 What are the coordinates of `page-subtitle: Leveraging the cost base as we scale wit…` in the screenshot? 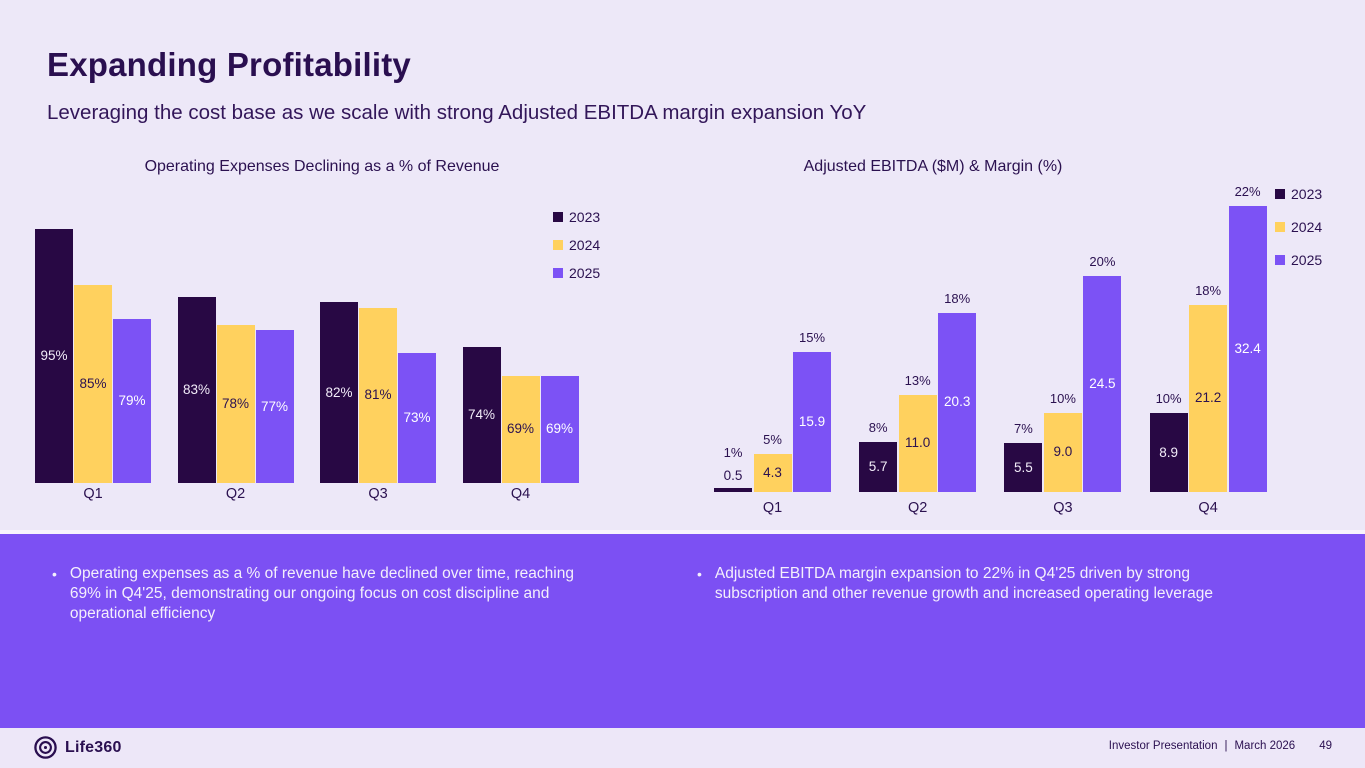 It's located at (457, 112).